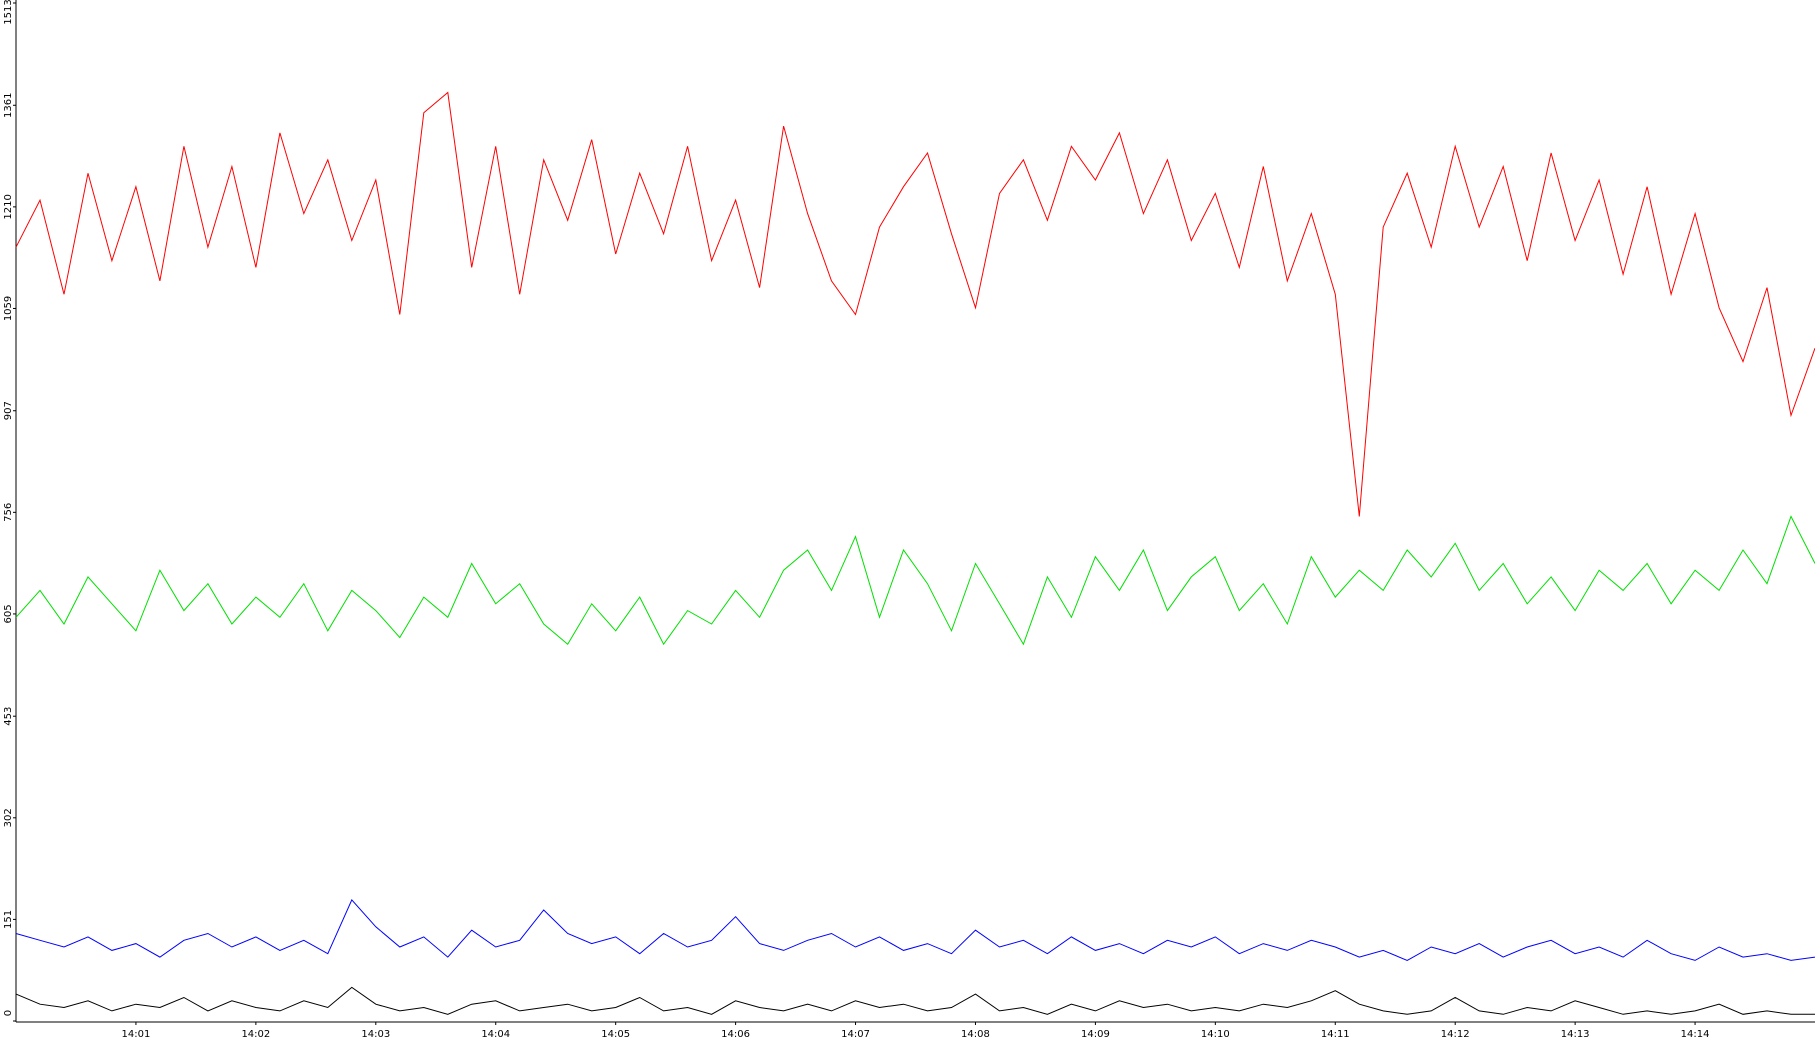 The height and width of the screenshot is (1039, 1815). What do you see at coordinates (1695, 1034) in the screenshot?
I see `x-tick-label: 14:14` at bounding box center [1695, 1034].